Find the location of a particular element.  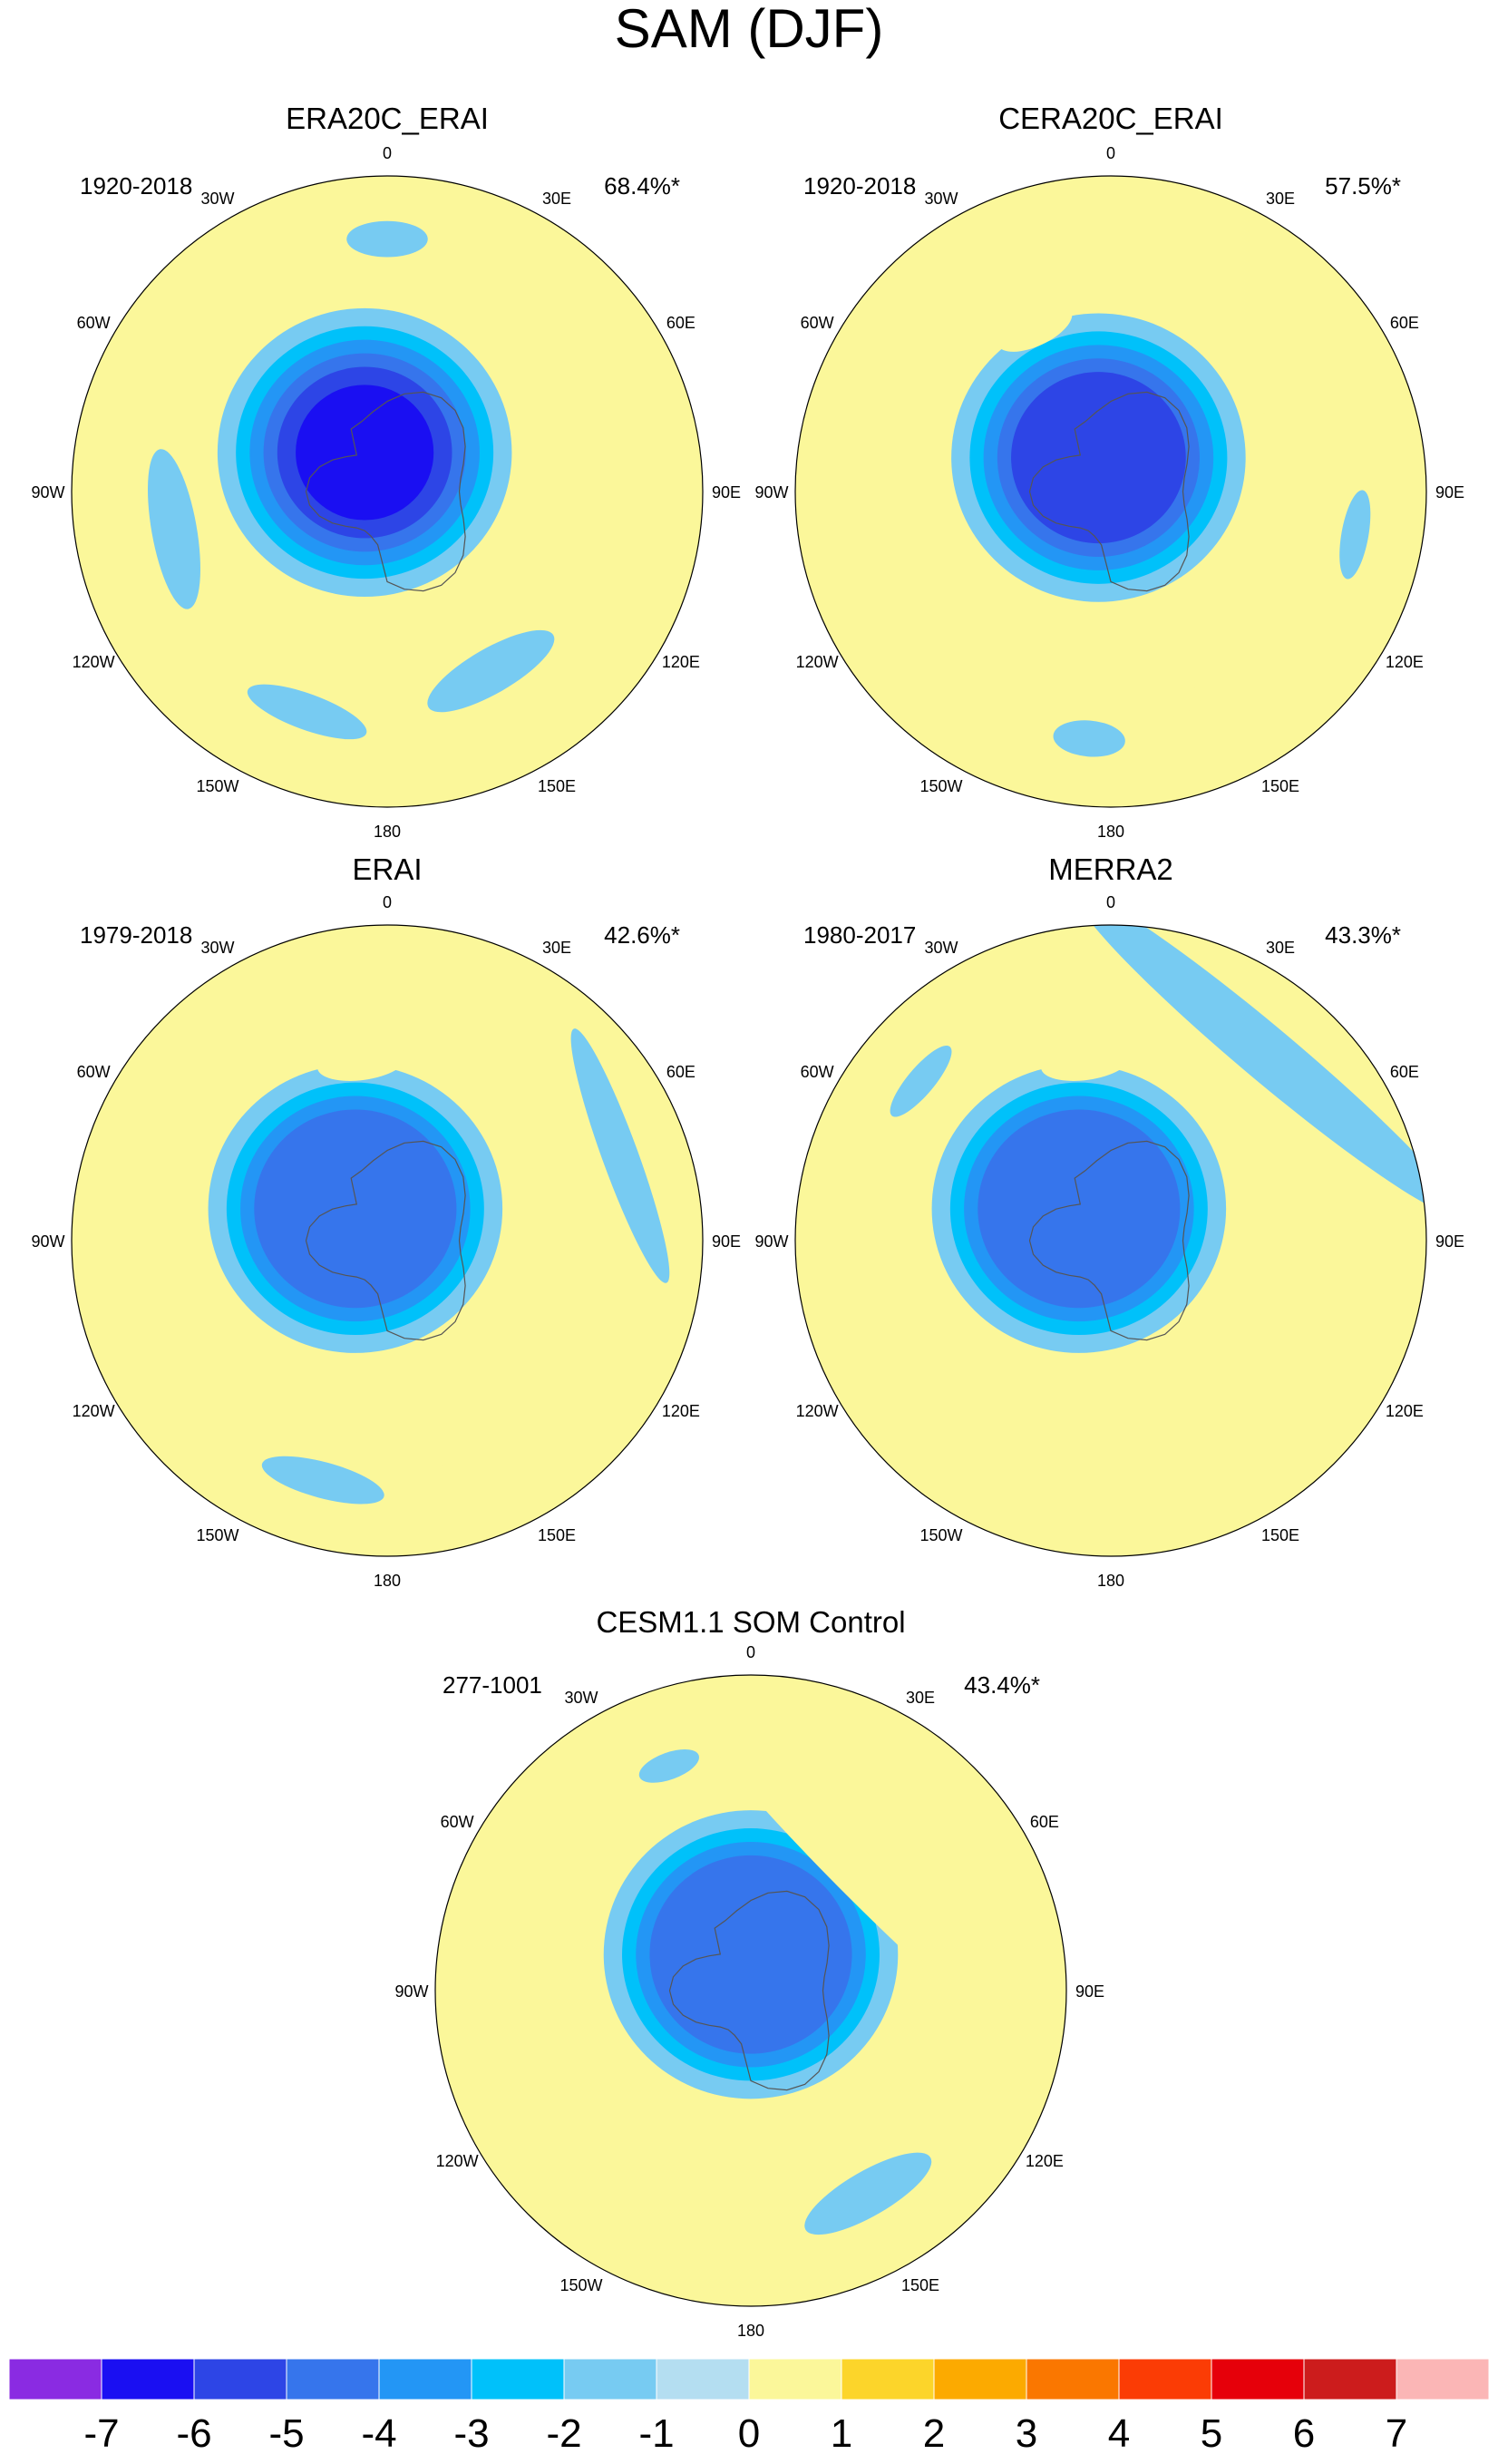

colorbar-label: 7 is located at coordinates (1396, 2433).